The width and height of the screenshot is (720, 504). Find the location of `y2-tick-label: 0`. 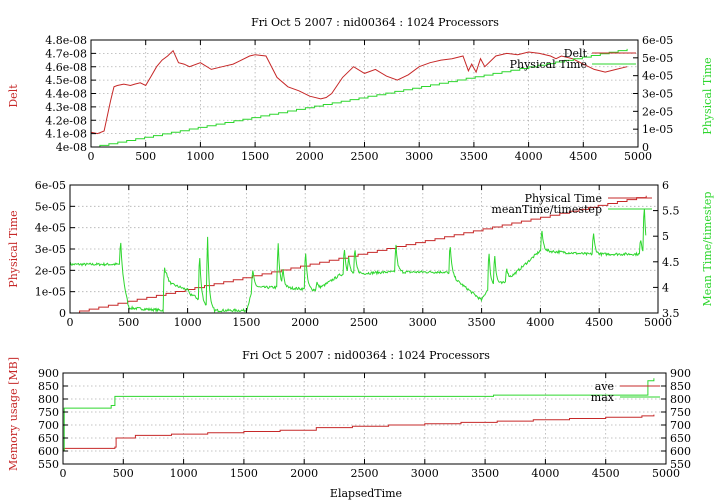

y2-tick-label: 0 is located at coordinates (645, 147).